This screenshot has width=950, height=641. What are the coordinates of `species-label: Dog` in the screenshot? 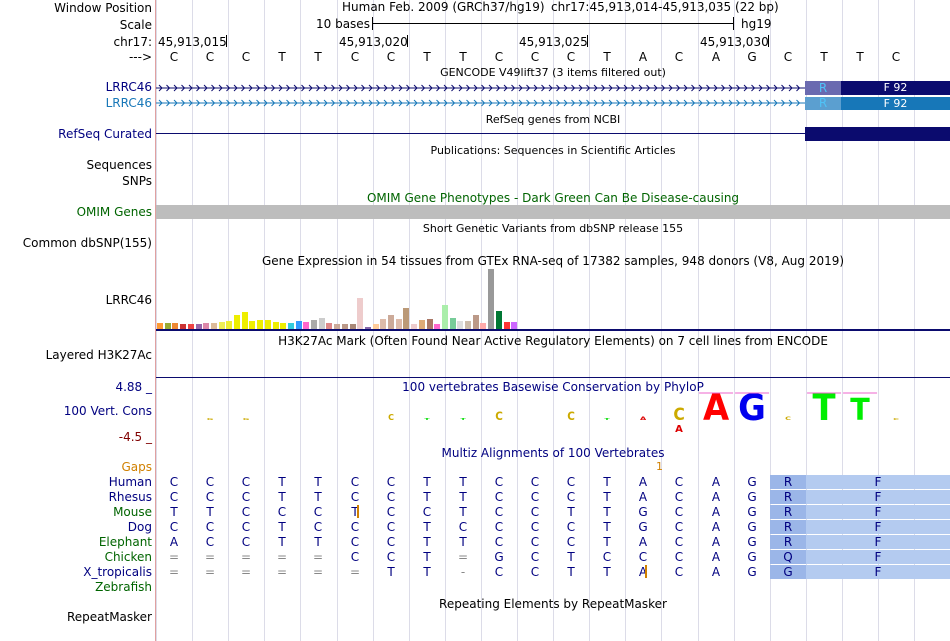 It's located at (139, 527).